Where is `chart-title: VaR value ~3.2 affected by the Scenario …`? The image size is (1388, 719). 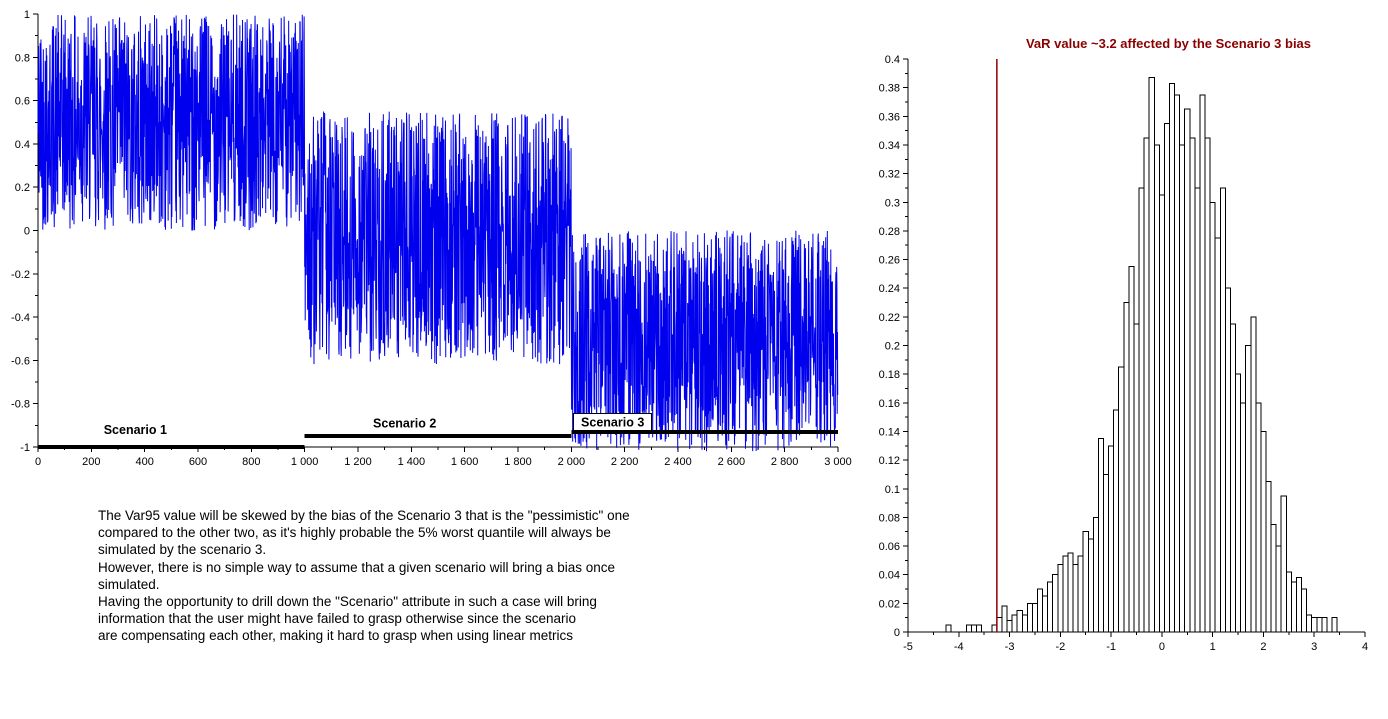 chart-title: VaR value ~3.2 affected by the Scenario … is located at coordinates (1168, 43).